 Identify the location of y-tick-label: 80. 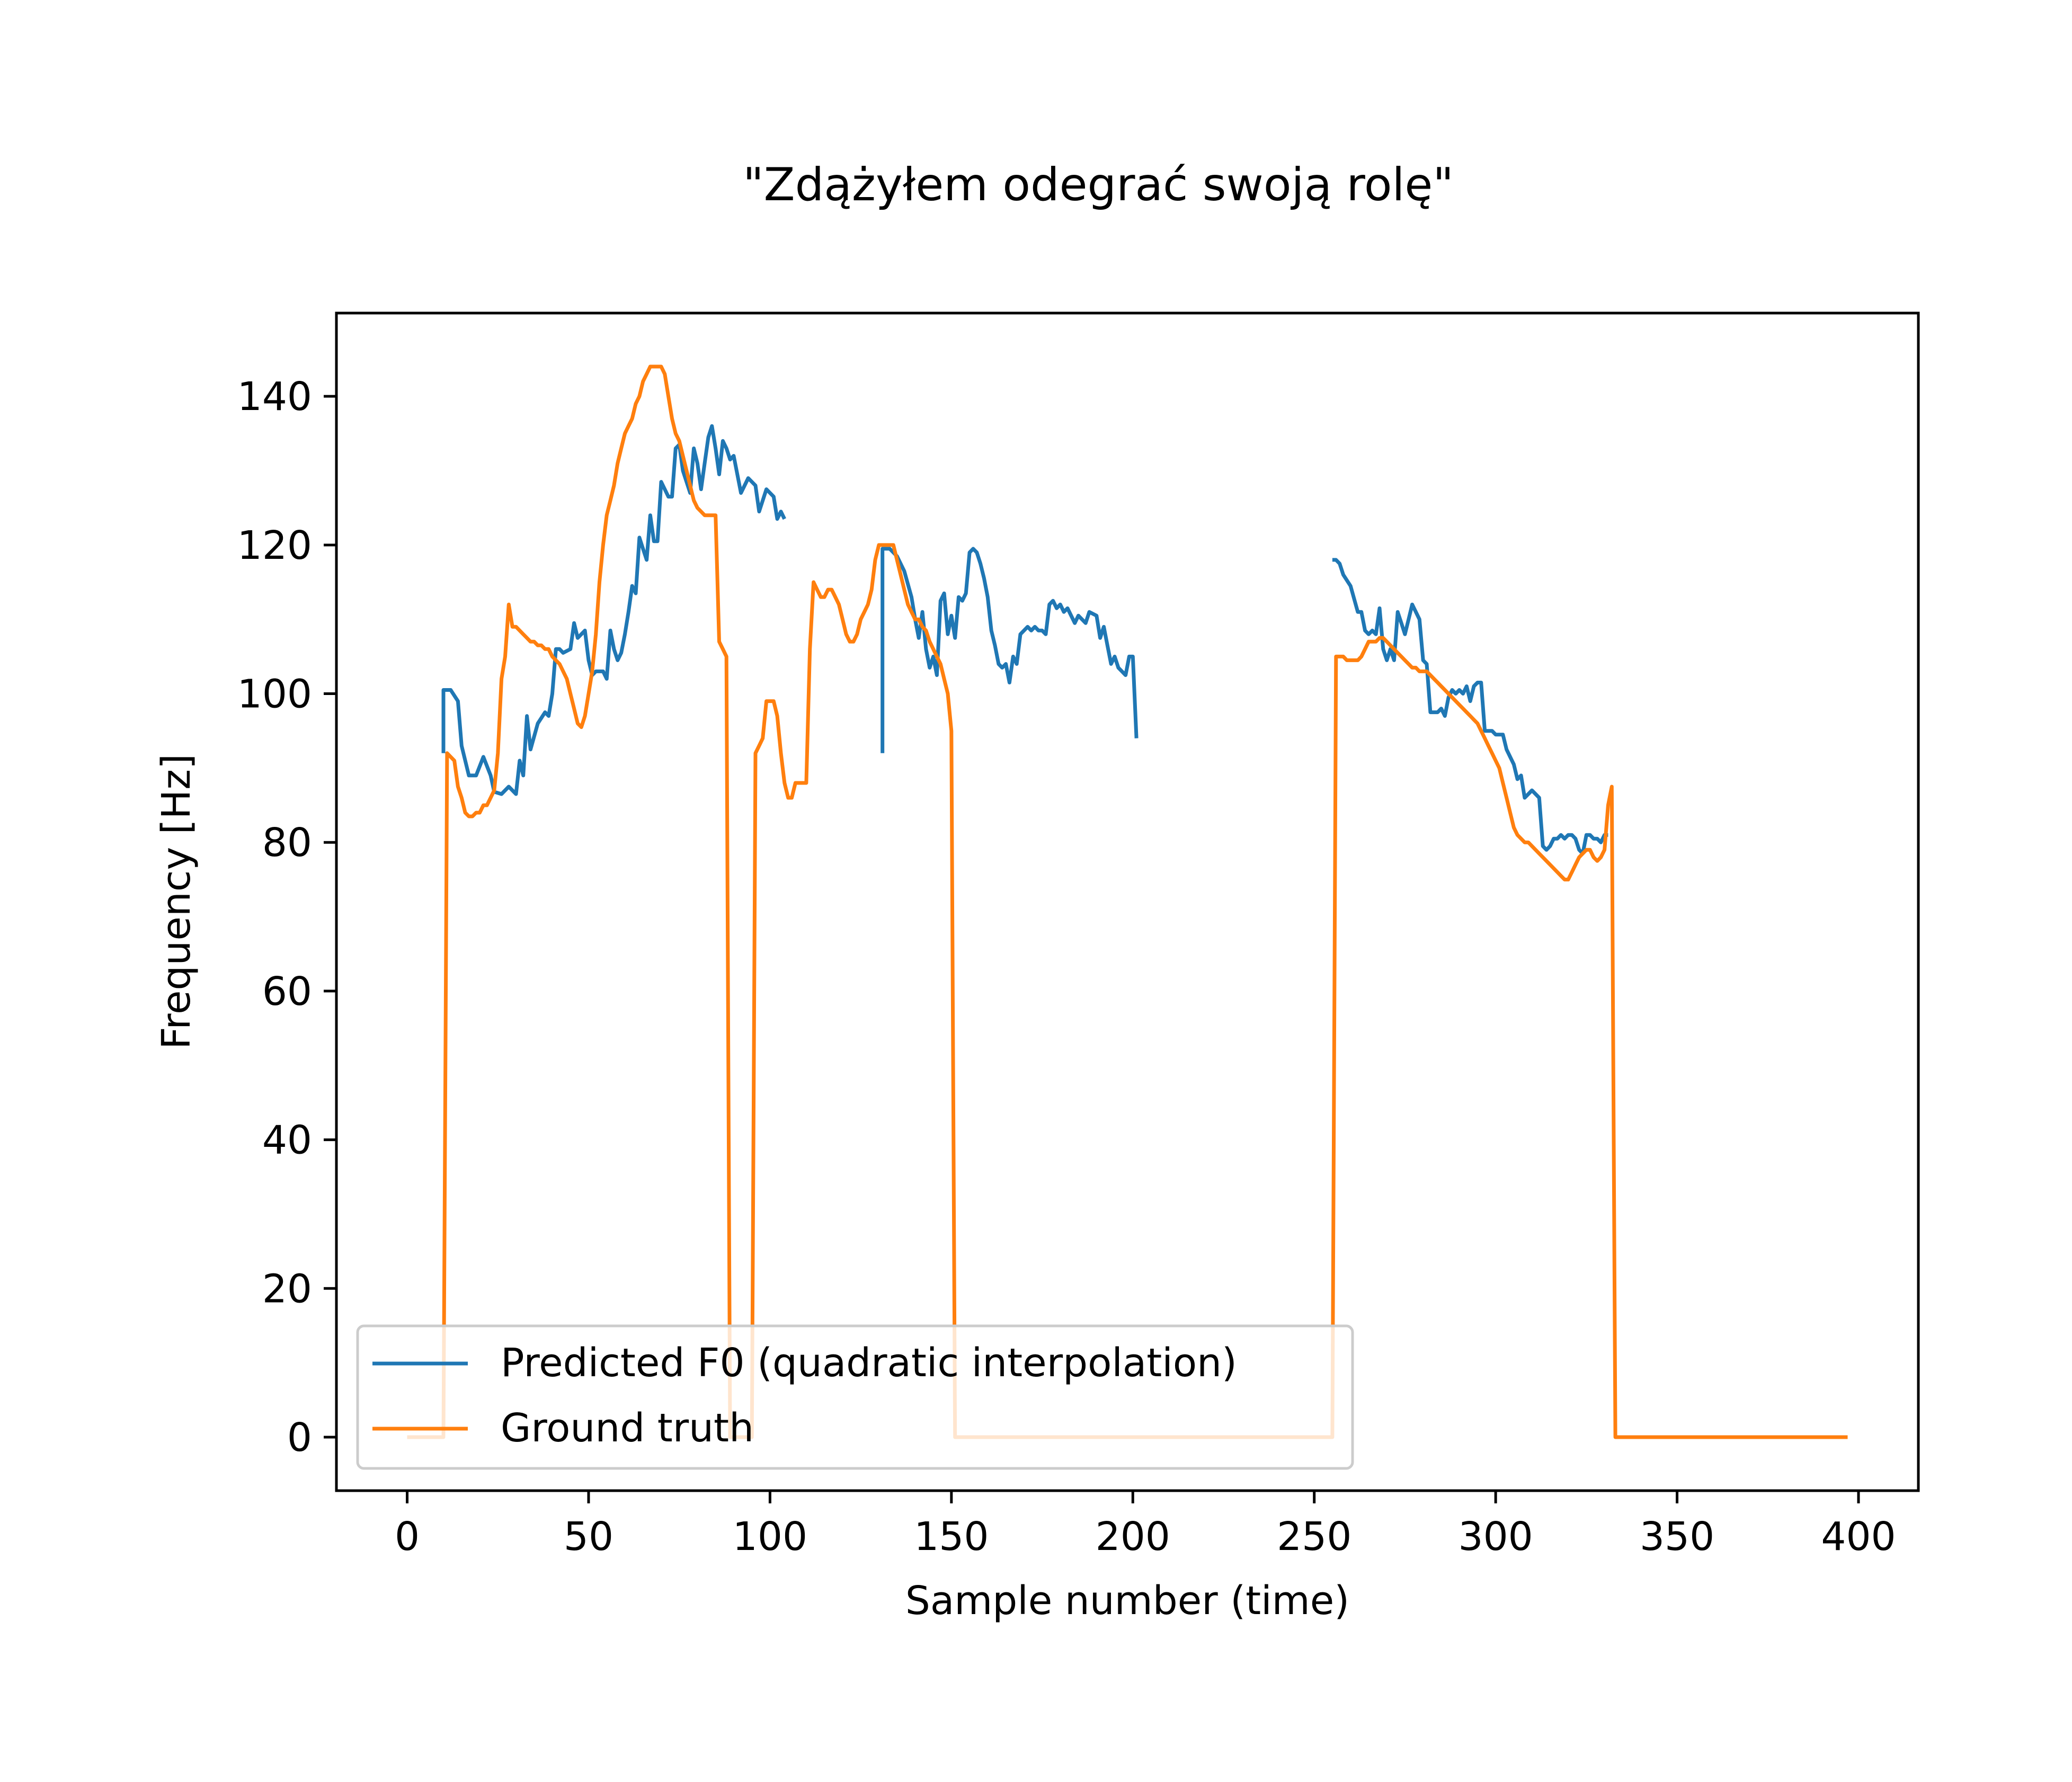
(287, 843).